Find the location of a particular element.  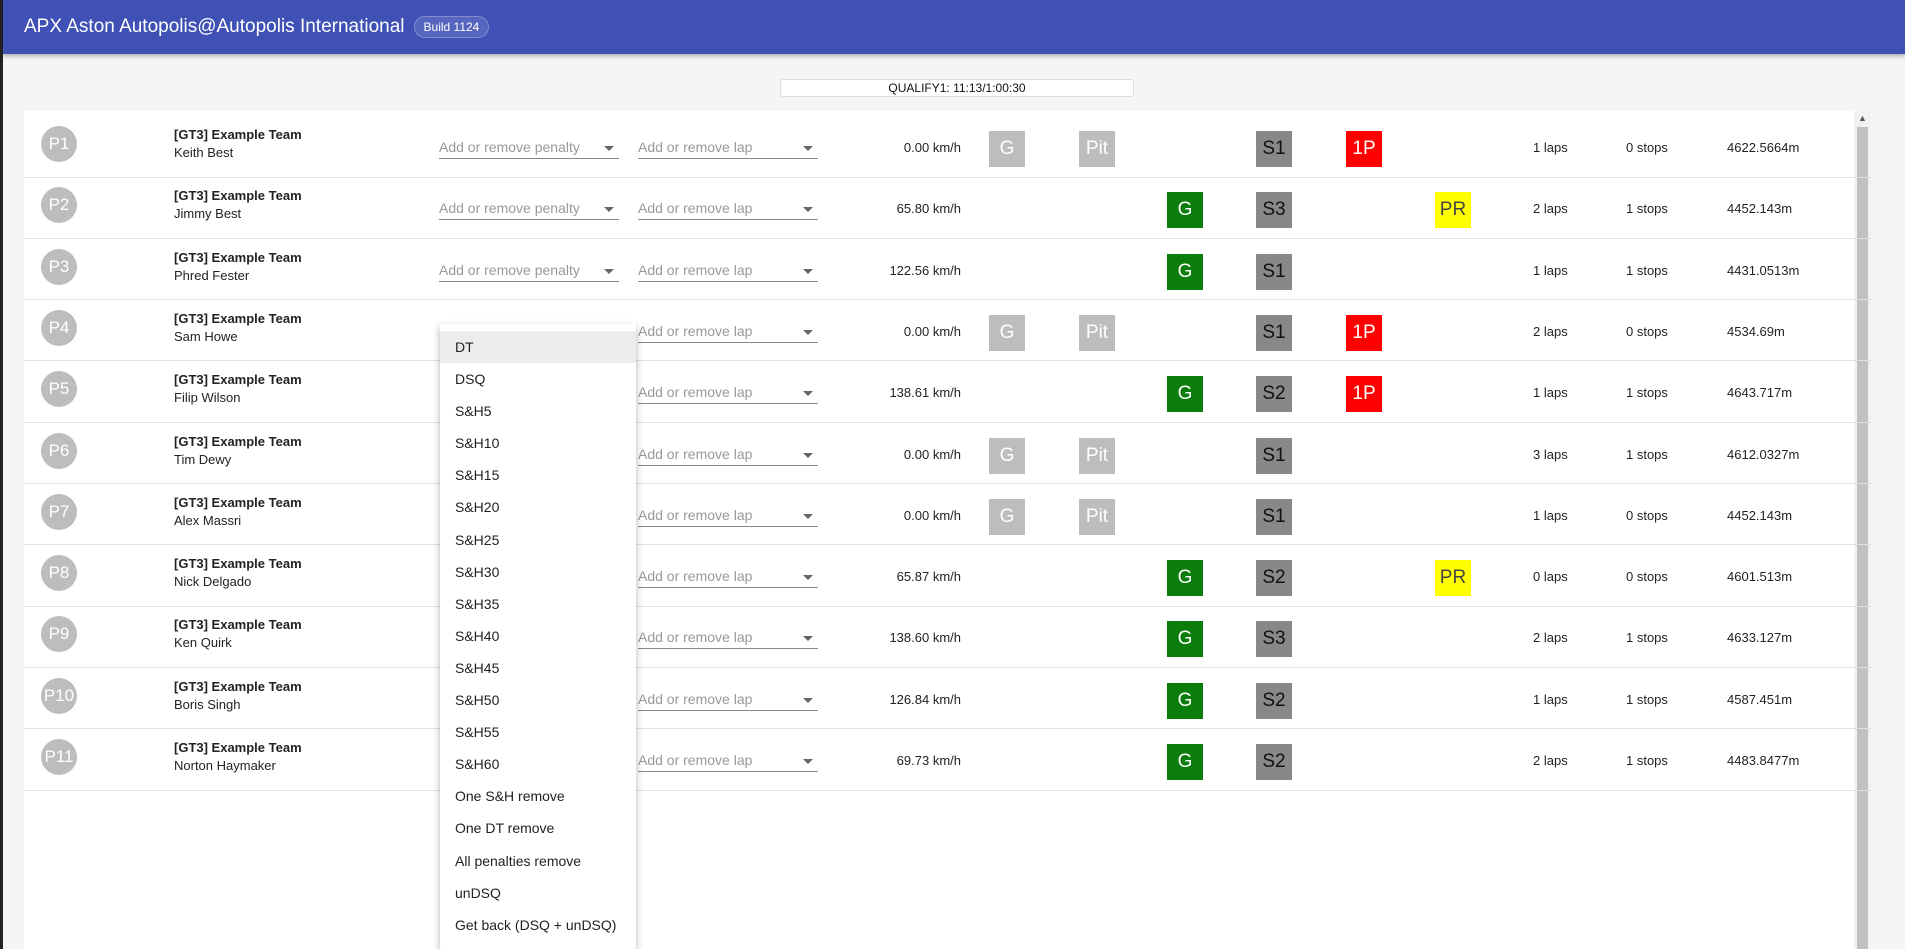

position-badge: P3 is located at coordinates (59, 266).